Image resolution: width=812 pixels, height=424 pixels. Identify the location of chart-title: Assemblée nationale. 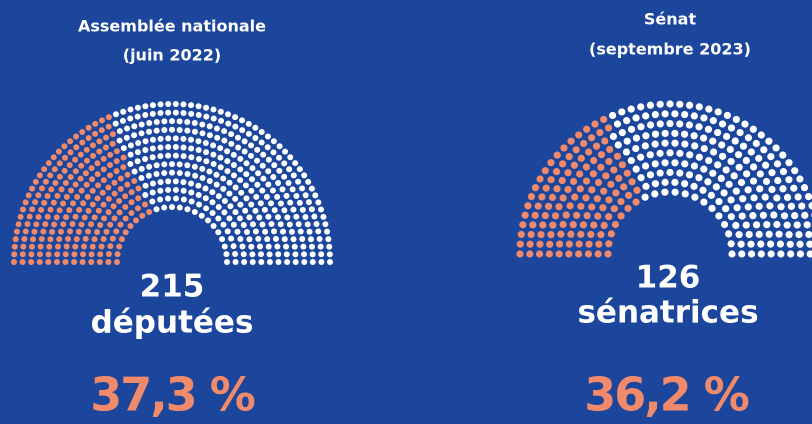
(172, 26).